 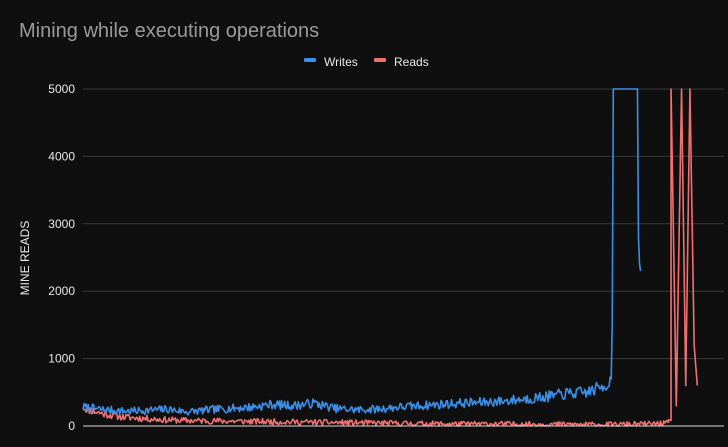 I want to click on y-axis-label: MINE READS, so click(x=25, y=258).